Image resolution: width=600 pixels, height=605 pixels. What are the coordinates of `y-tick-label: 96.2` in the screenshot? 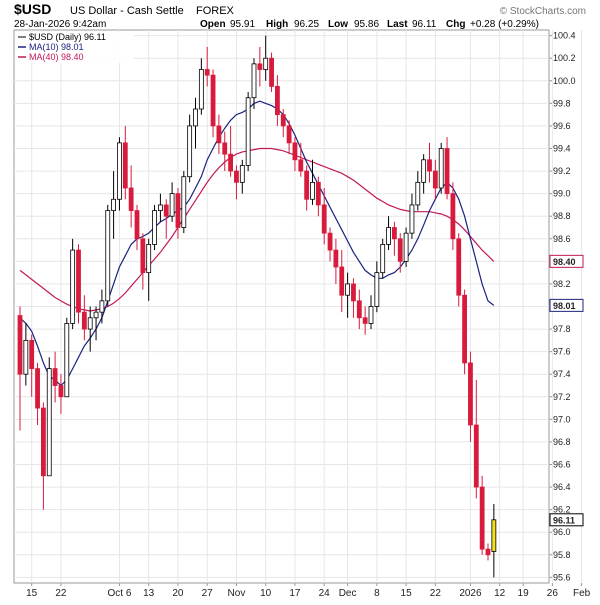 It's located at (562, 510).